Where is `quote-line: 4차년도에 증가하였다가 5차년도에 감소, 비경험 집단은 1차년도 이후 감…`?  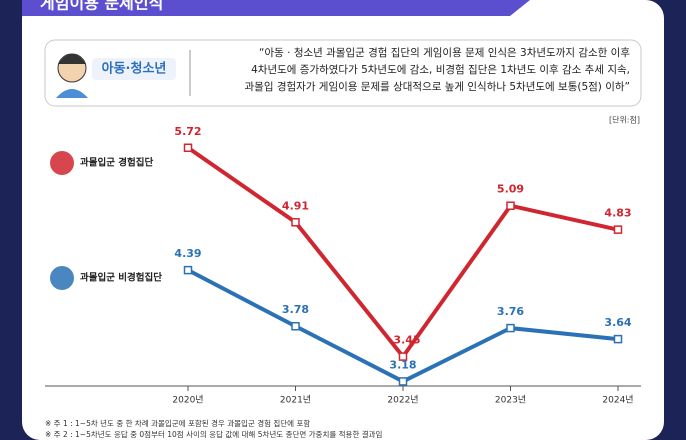 quote-line: 4차년도에 증가하였다가 5차년도에 감소, 비경험 집단은 1차년도 이후 감… is located at coordinates (440, 69).